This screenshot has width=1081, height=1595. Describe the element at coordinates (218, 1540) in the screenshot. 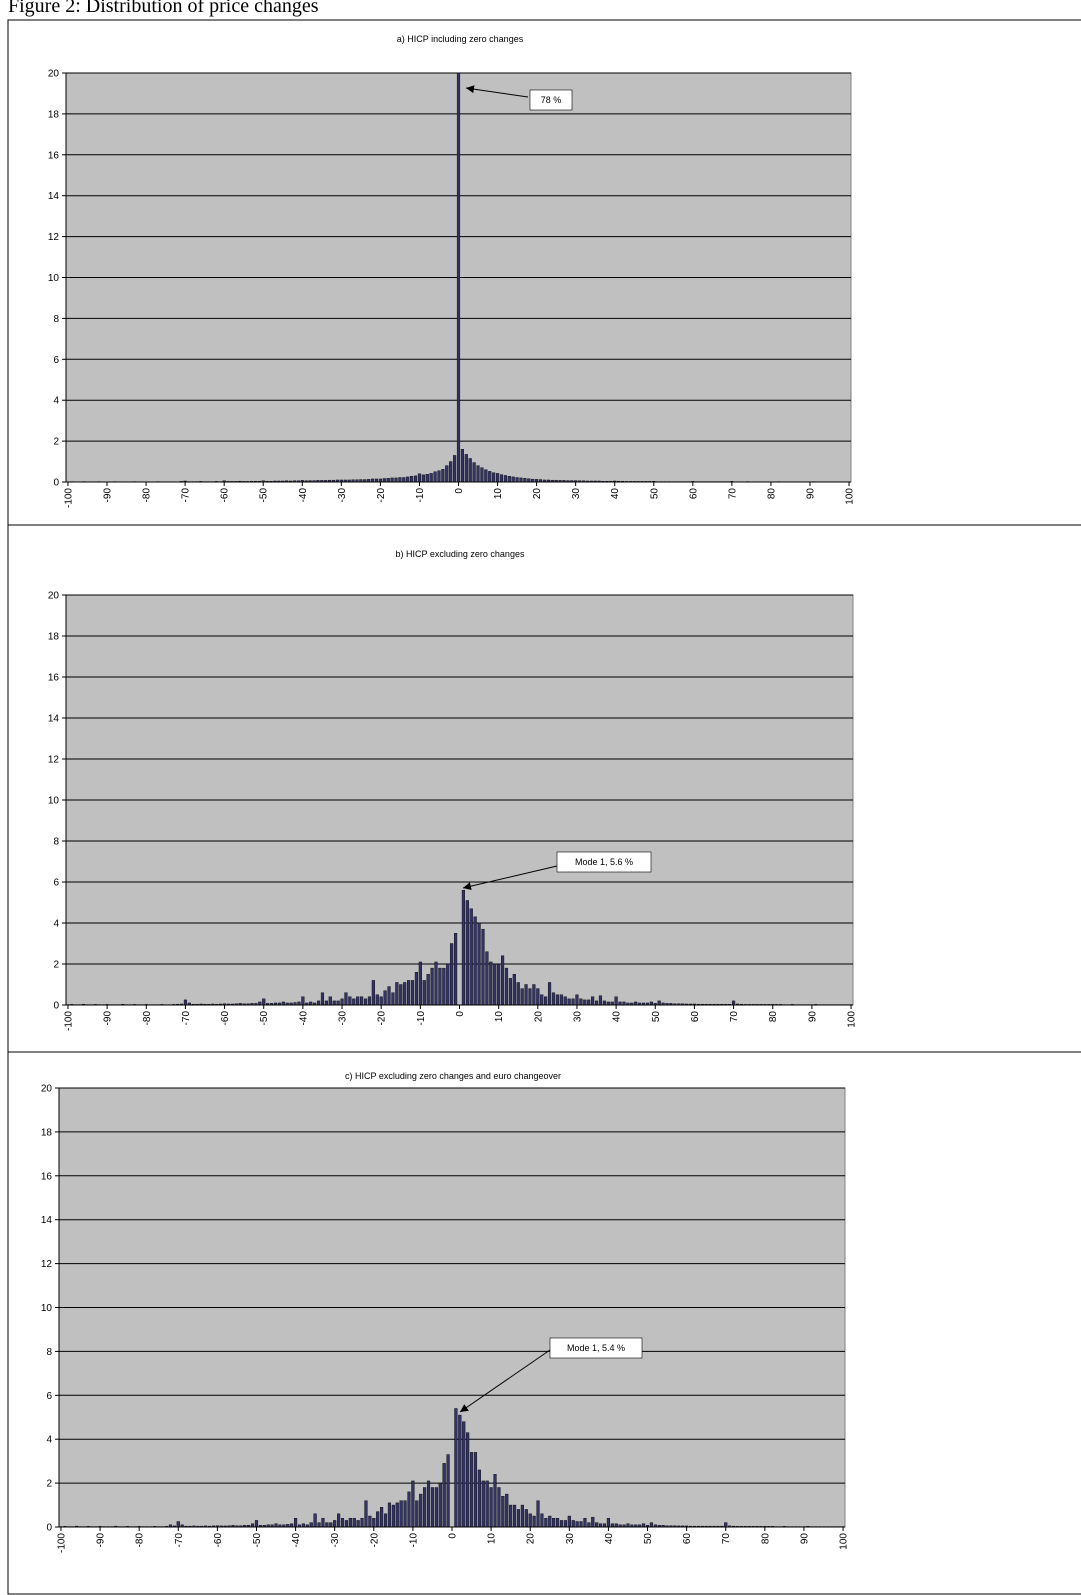

I see `x-tick-label: -60` at that location.